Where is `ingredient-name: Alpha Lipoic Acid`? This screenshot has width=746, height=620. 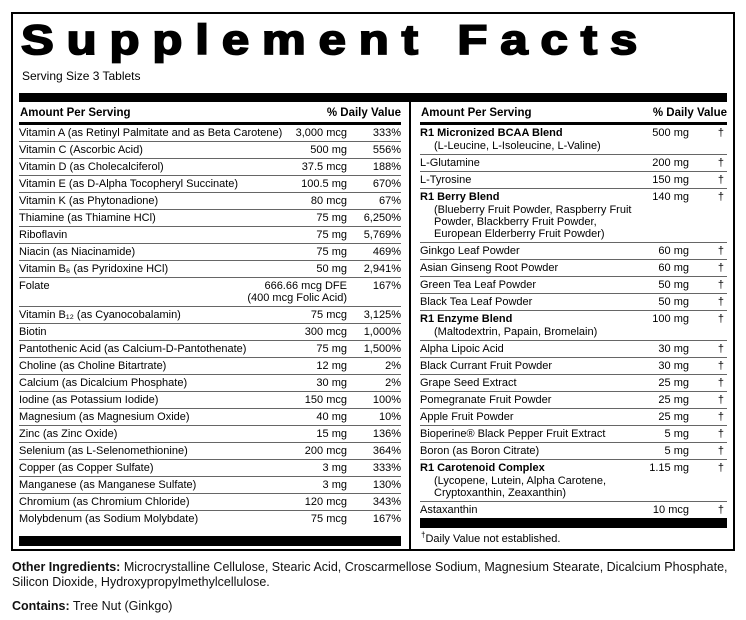 ingredient-name: Alpha Lipoic Acid is located at coordinates (462, 349).